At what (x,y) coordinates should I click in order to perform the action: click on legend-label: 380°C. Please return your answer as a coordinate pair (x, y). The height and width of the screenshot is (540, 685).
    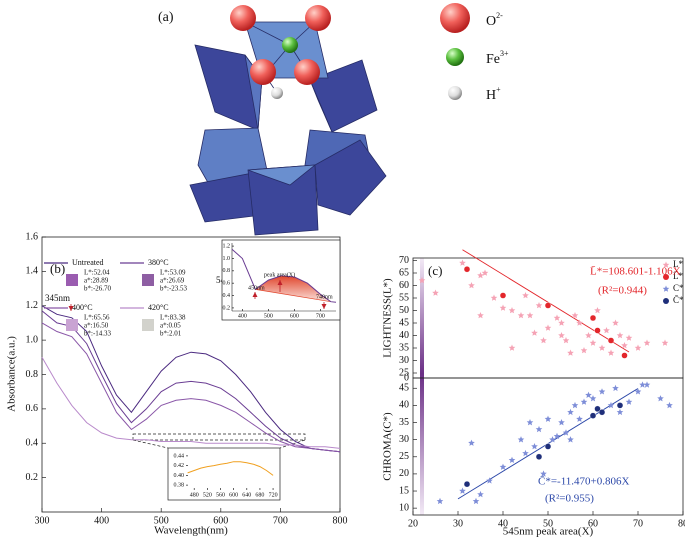
    Looking at the image, I should click on (158, 262).